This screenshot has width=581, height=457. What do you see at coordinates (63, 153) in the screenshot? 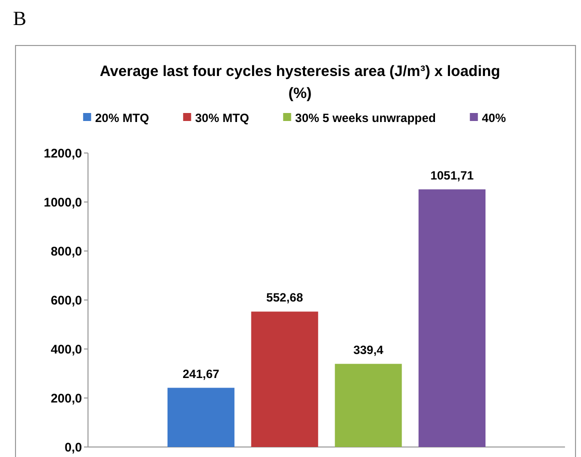
I see `y-tick-label: 1200,0` at bounding box center [63, 153].